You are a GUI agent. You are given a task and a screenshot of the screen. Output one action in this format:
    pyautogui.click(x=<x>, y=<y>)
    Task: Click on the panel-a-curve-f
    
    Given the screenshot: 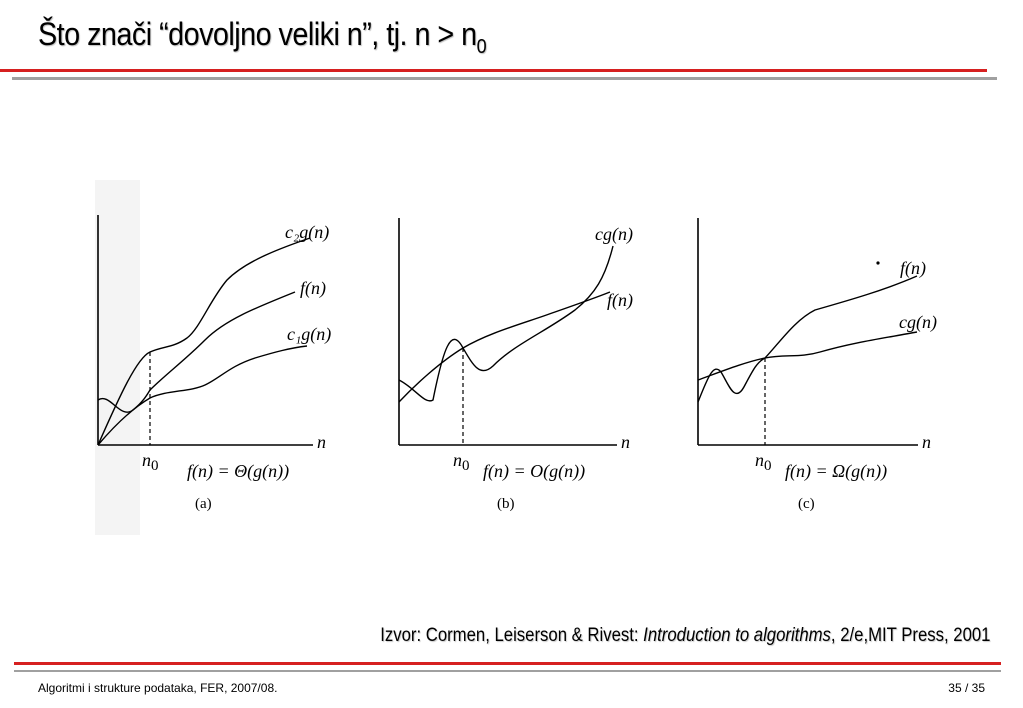 What is the action you would take?
    pyautogui.click(x=196, y=352)
    